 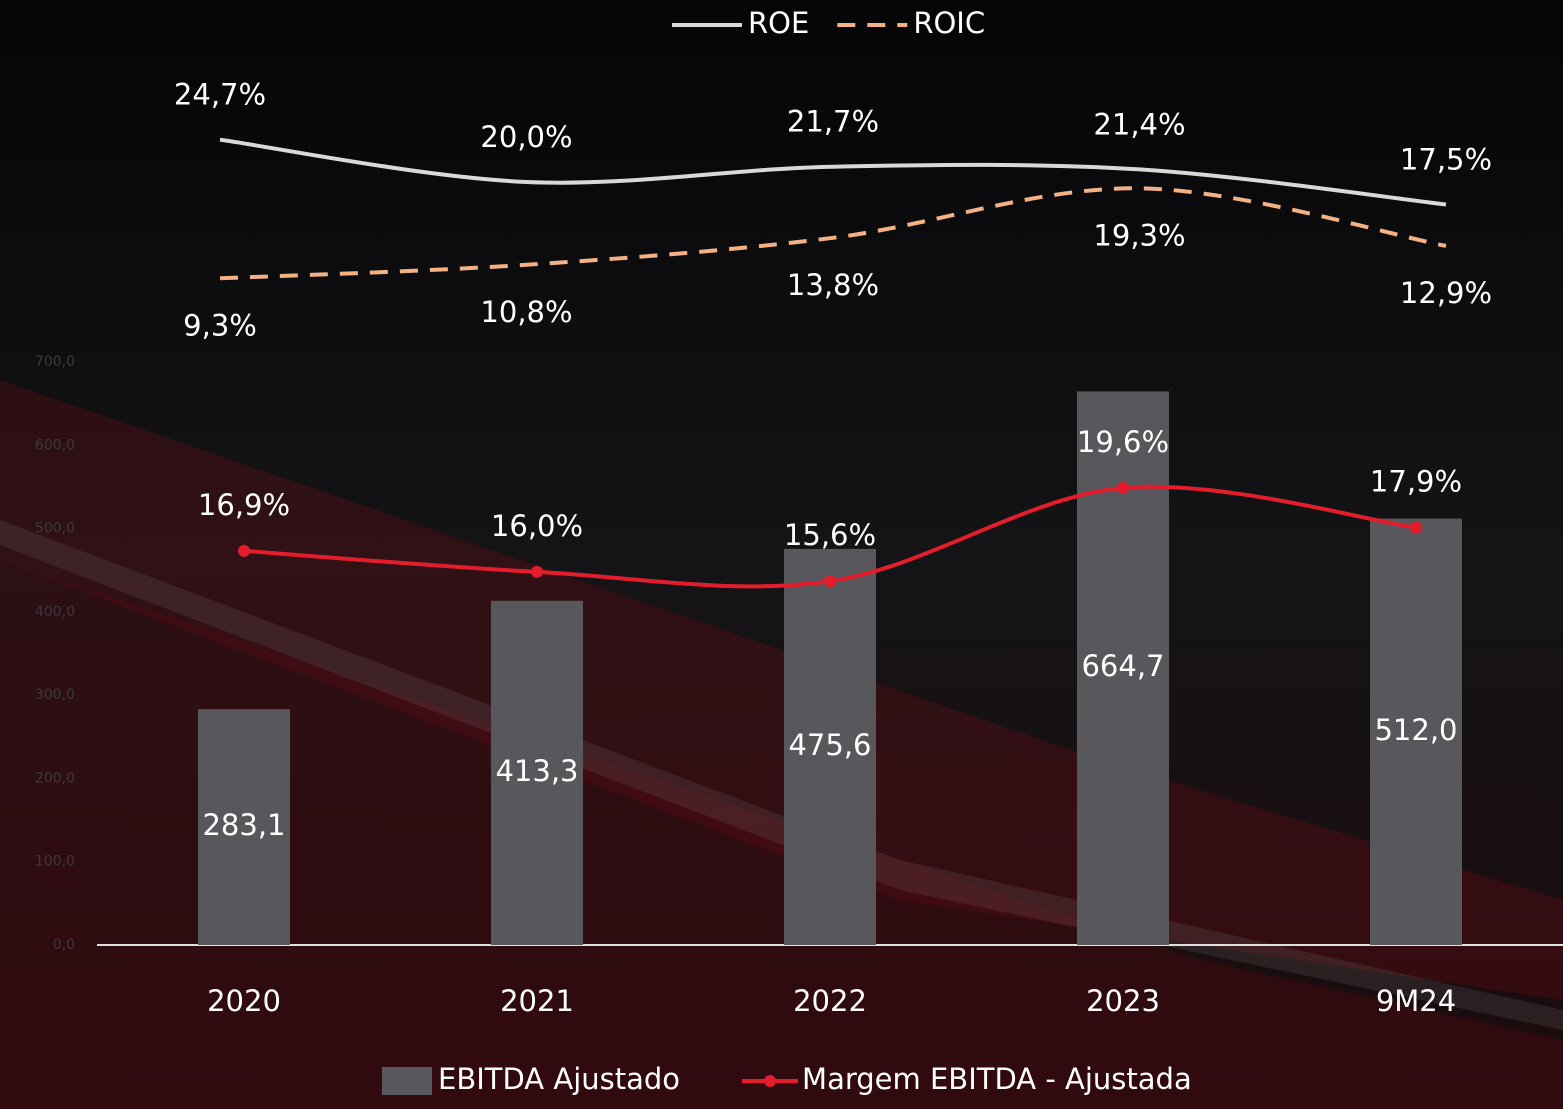 What do you see at coordinates (64, 945) in the screenshot?
I see `y-tick-label: 0,0` at bounding box center [64, 945].